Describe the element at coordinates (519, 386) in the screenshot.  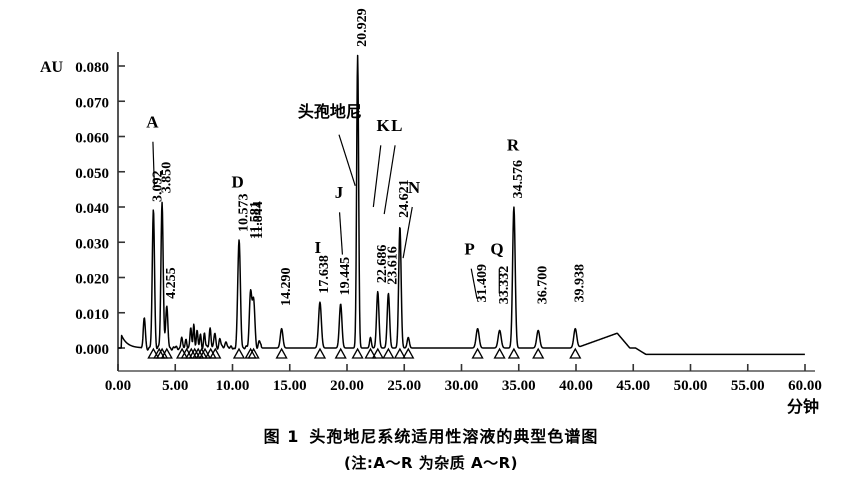
I see `x-axis-tick-label: 35.00` at that location.